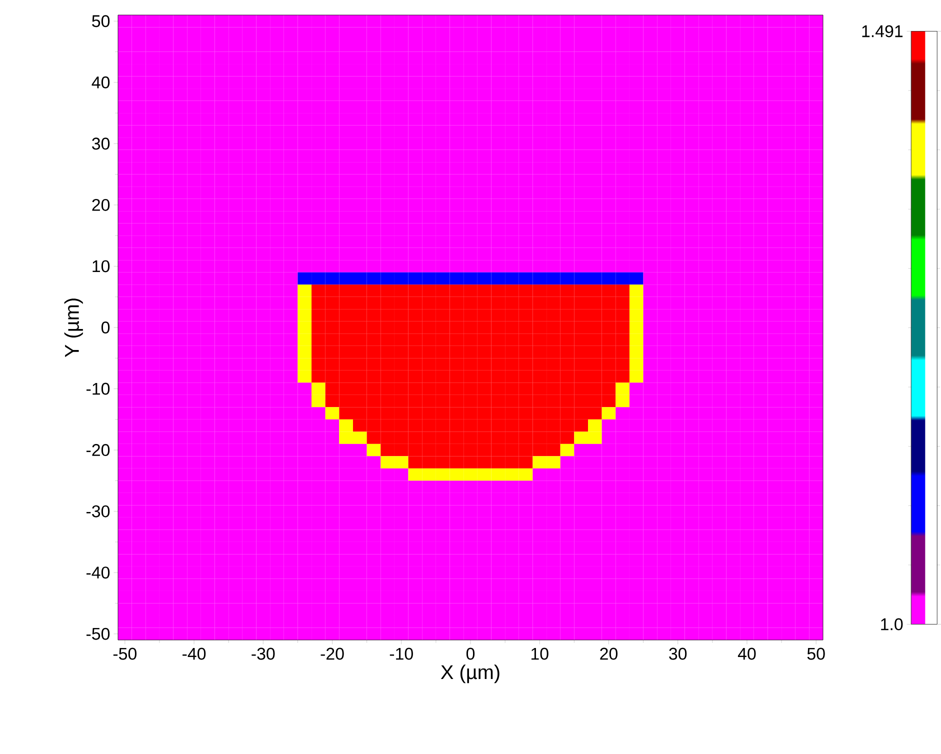 Image resolution: width=941 pixels, height=754 pixels. What do you see at coordinates (101, 21) in the screenshot?
I see `y-tick-label: 50` at bounding box center [101, 21].